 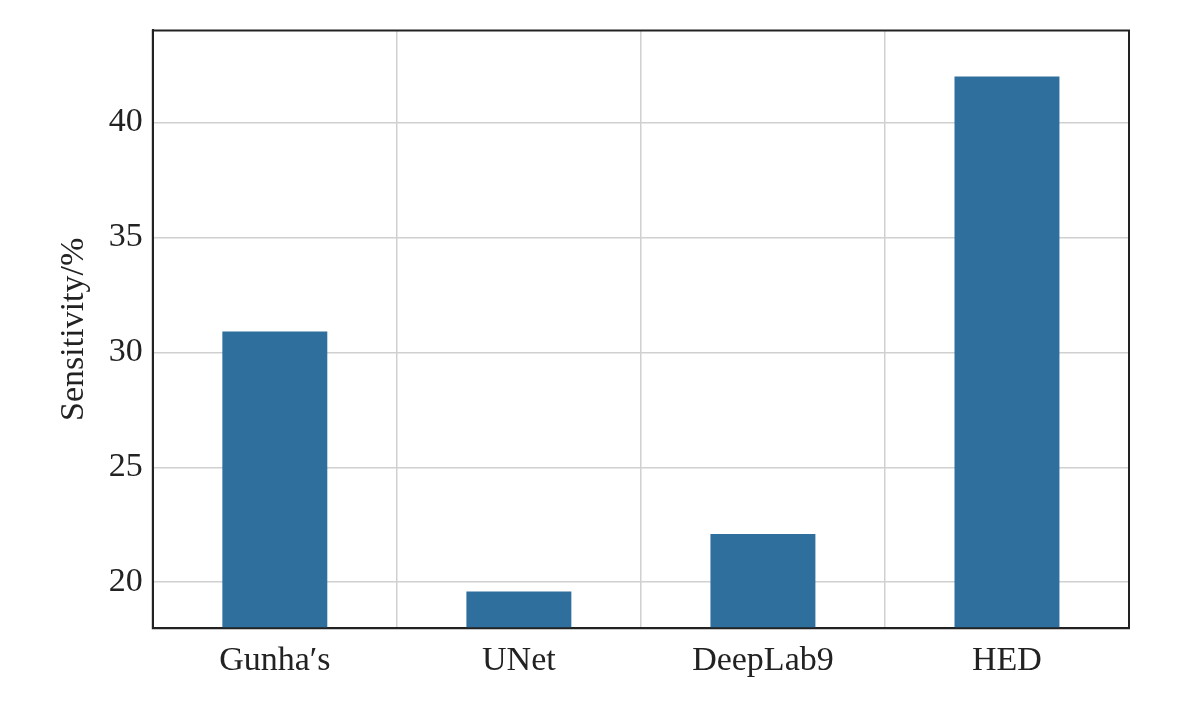 I want to click on y-tick-label: 40, so click(x=125, y=120).